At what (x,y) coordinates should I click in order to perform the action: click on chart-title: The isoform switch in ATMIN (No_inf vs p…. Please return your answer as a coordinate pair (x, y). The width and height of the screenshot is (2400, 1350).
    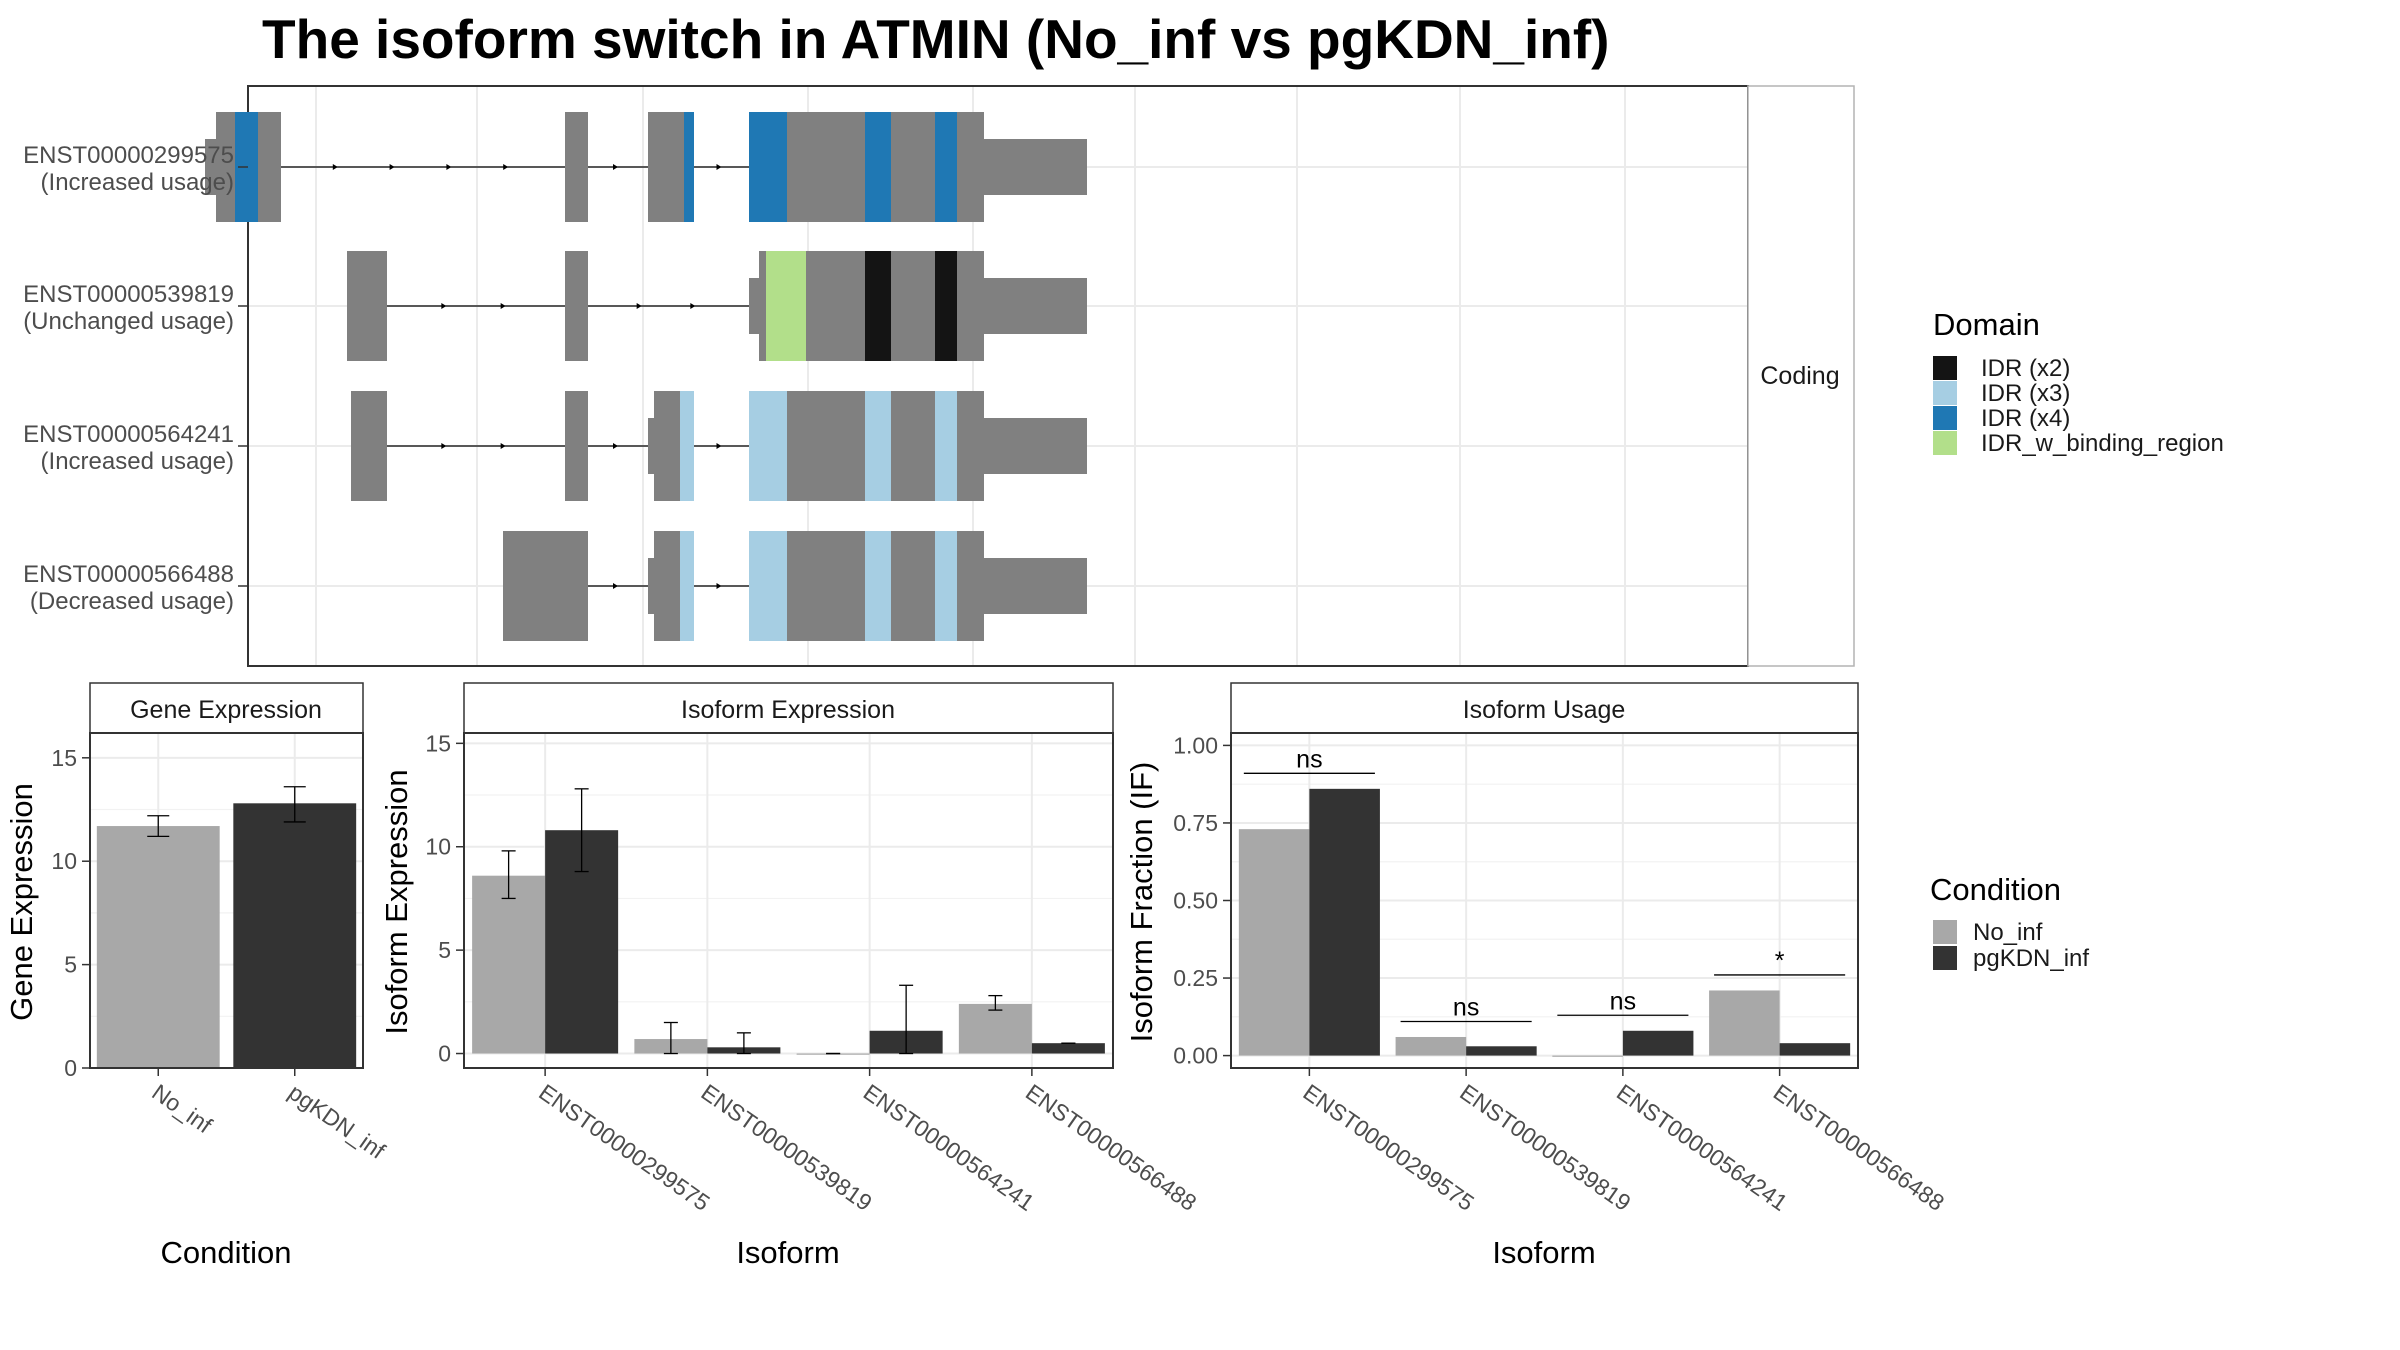
    Looking at the image, I should click on (936, 39).